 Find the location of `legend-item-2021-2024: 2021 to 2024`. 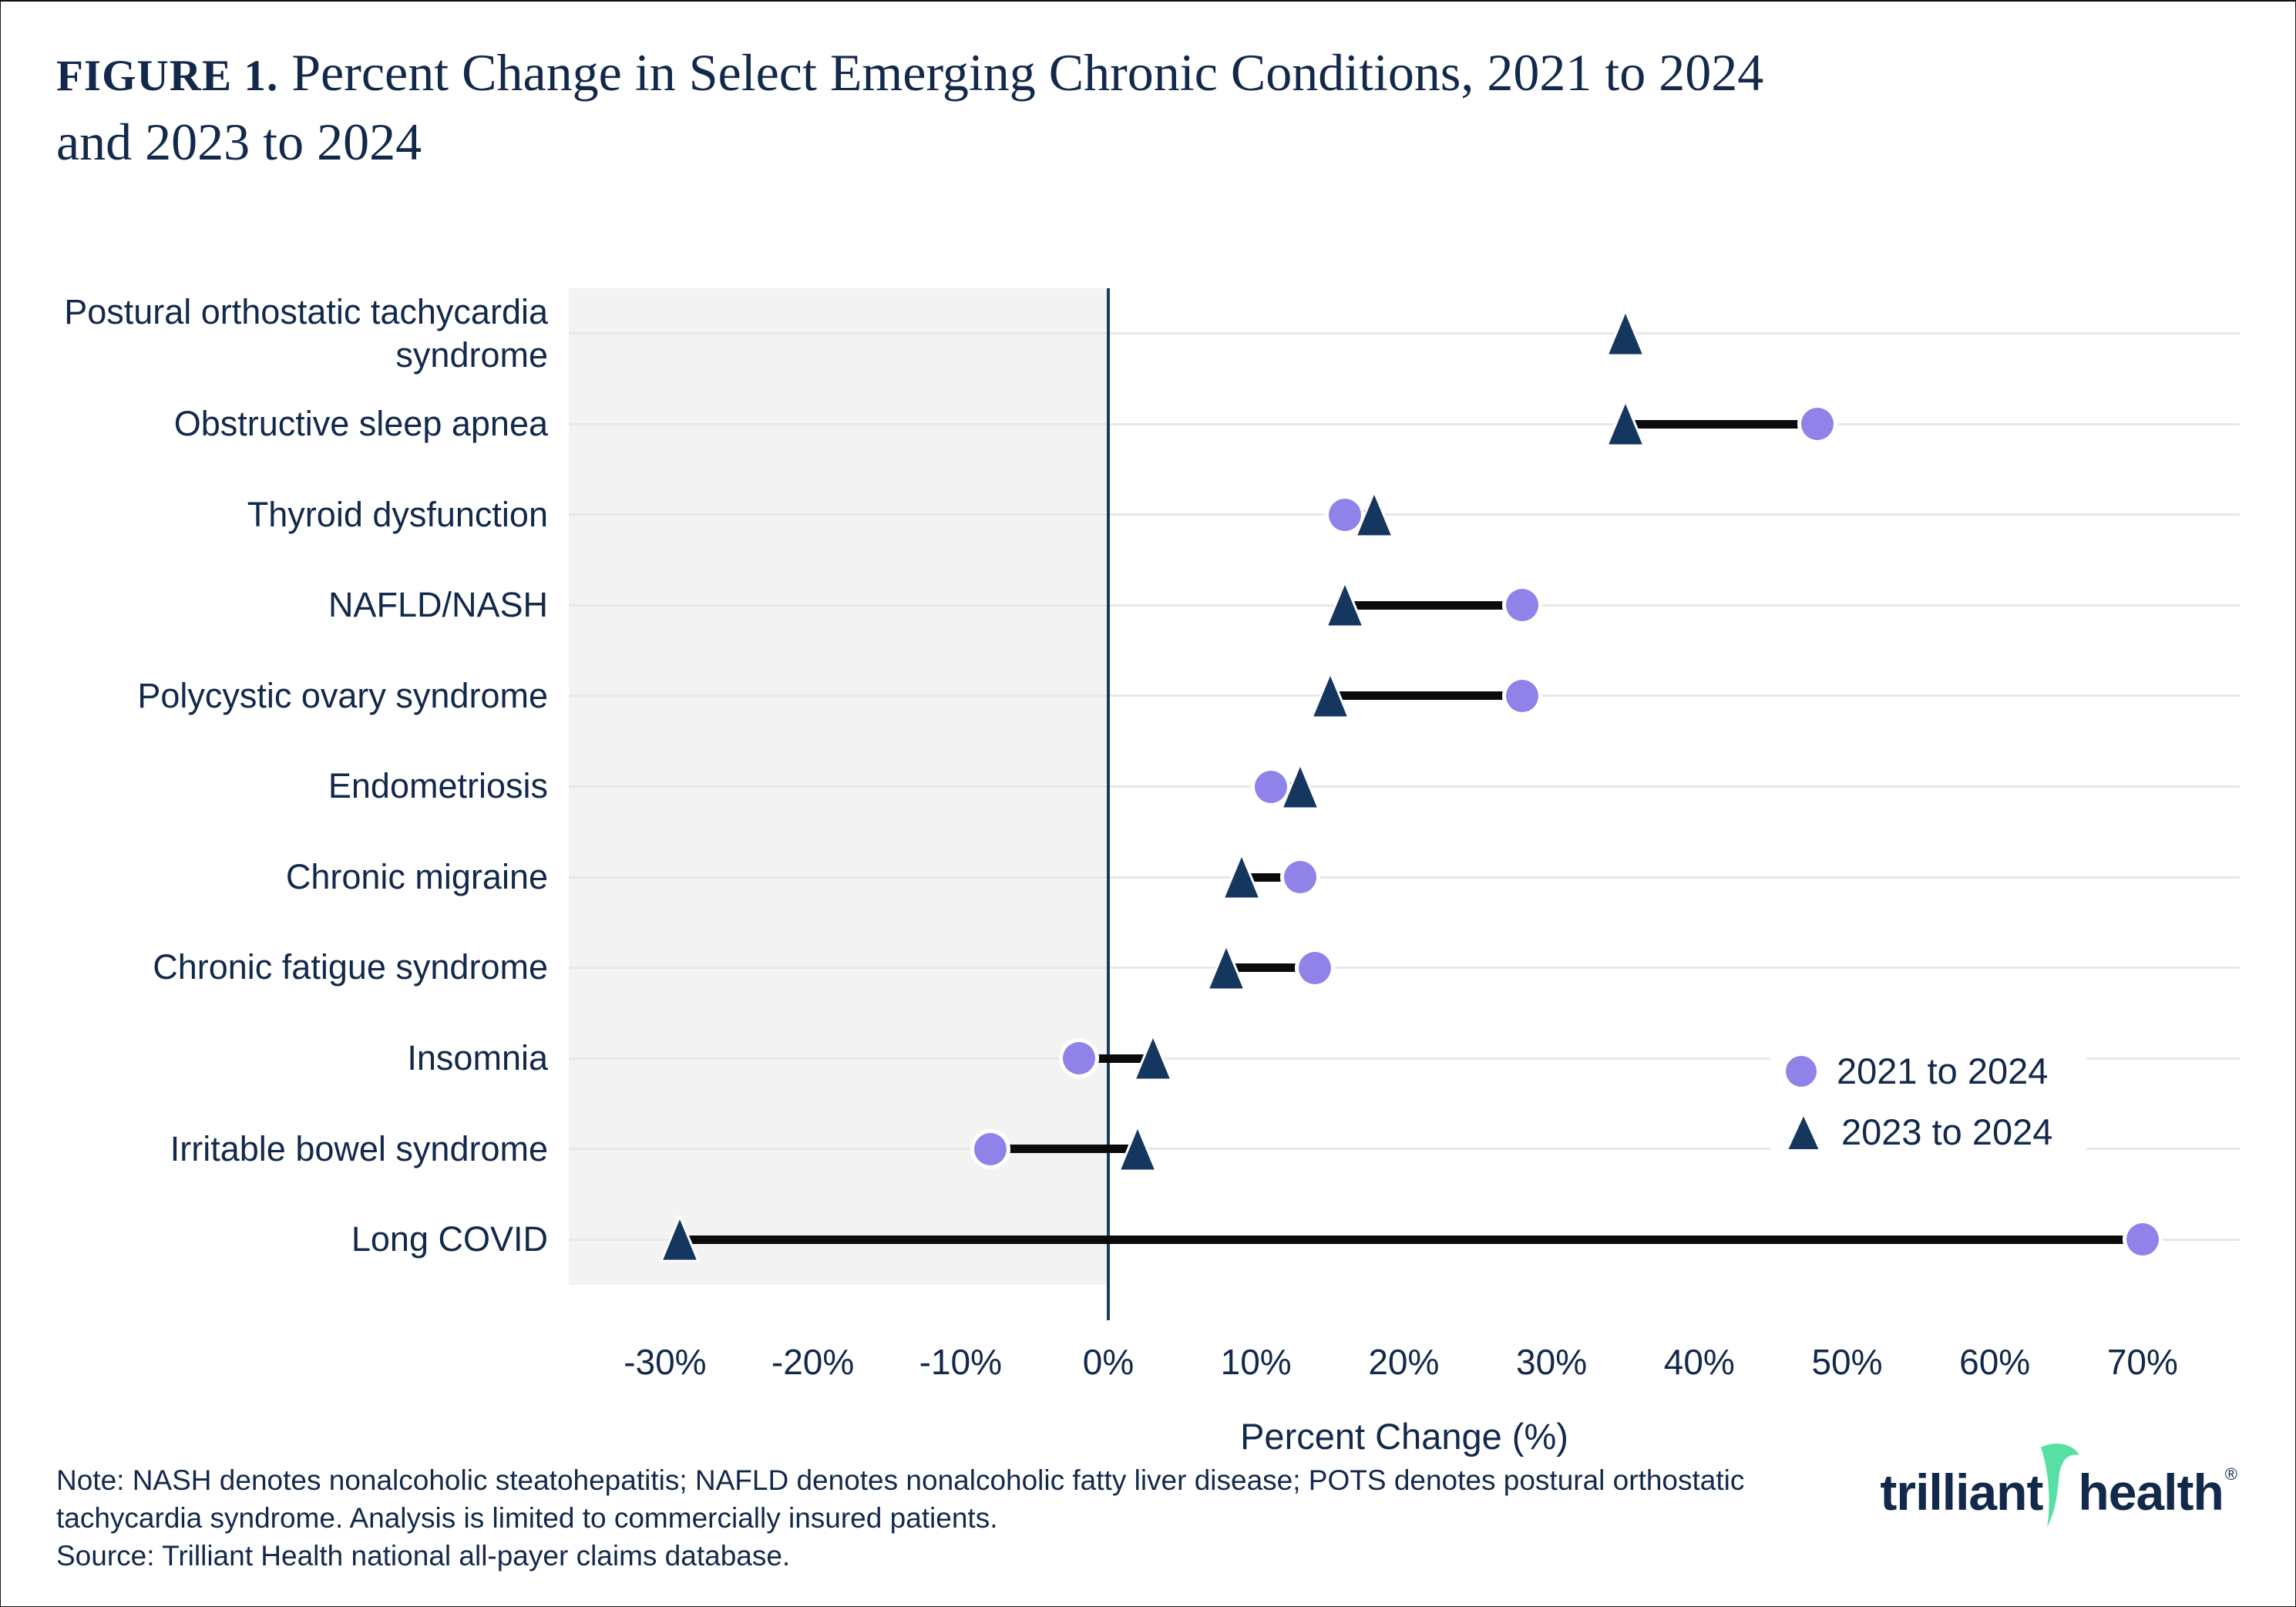

legend-item-2021-2024: 2021 to 2024 is located at coordinates (1919, 1071).